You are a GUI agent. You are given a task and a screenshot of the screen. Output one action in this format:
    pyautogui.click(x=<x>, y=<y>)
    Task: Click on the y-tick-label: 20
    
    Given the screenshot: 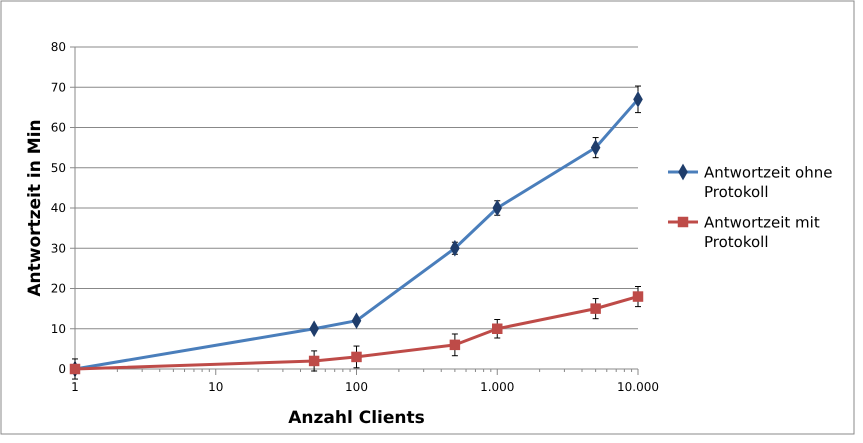 What is the action you would take?
    pyautogui.click(x=58, y=289)
    